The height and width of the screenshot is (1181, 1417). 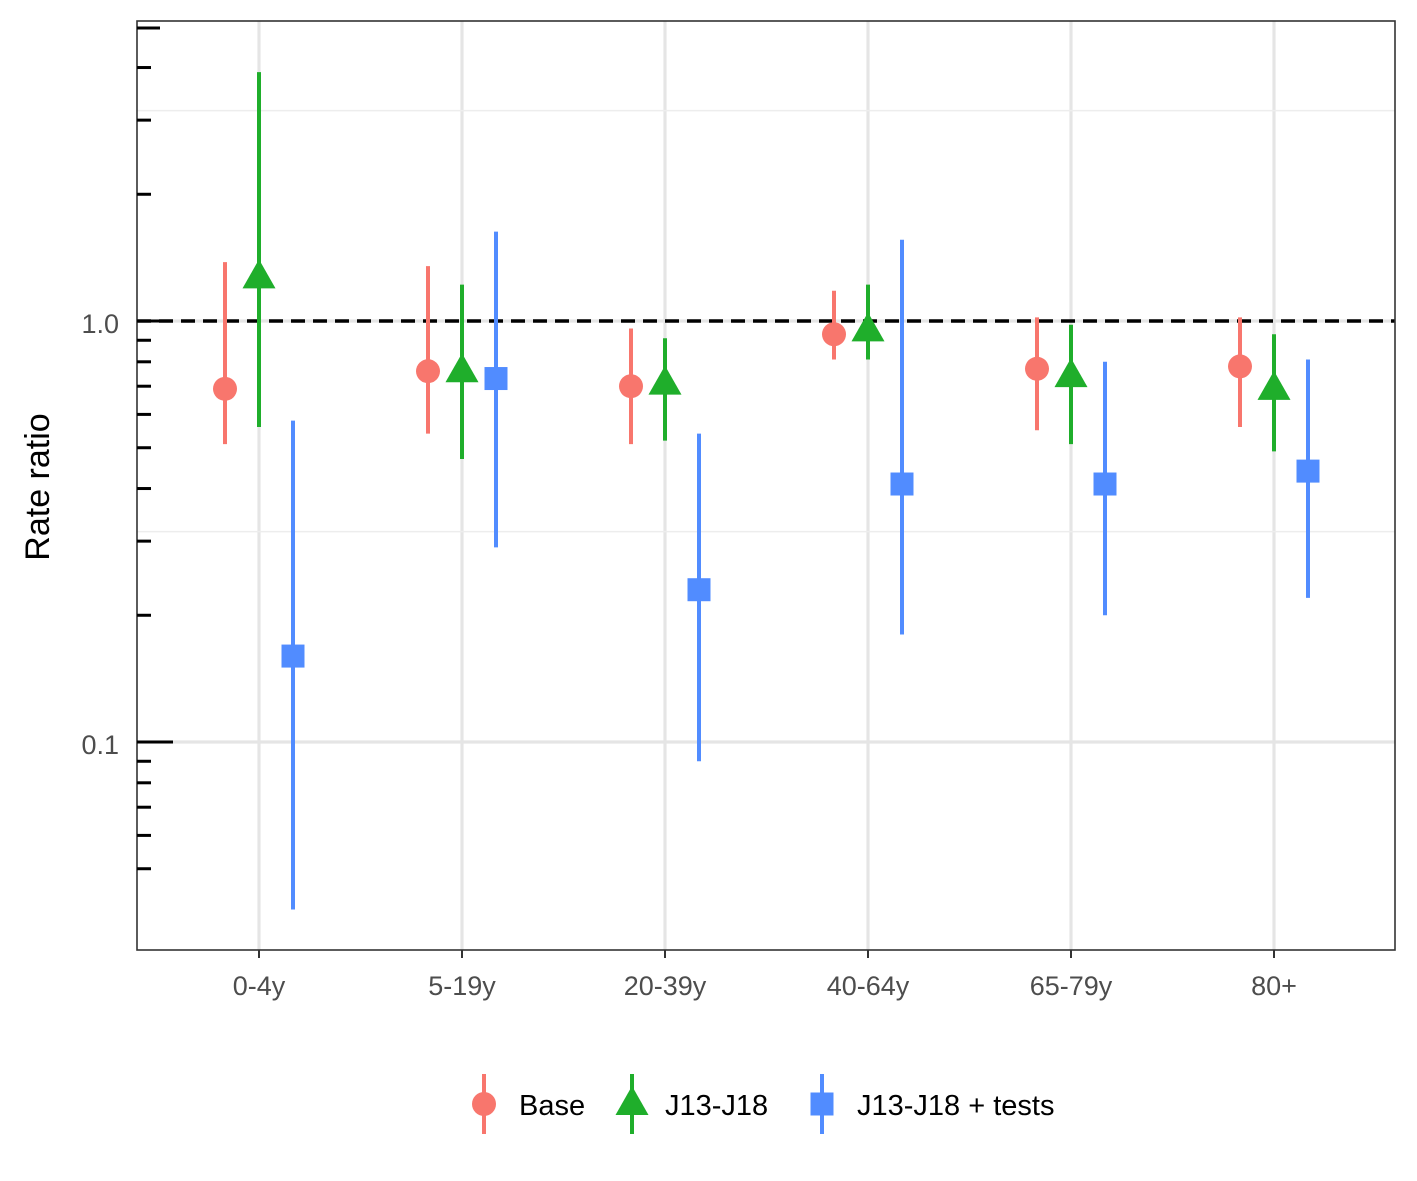 What do you see at coordinates (1274, 385) in the screenshot?
I see `point-j13-j18-80+` at bounding box center [1274, 385].